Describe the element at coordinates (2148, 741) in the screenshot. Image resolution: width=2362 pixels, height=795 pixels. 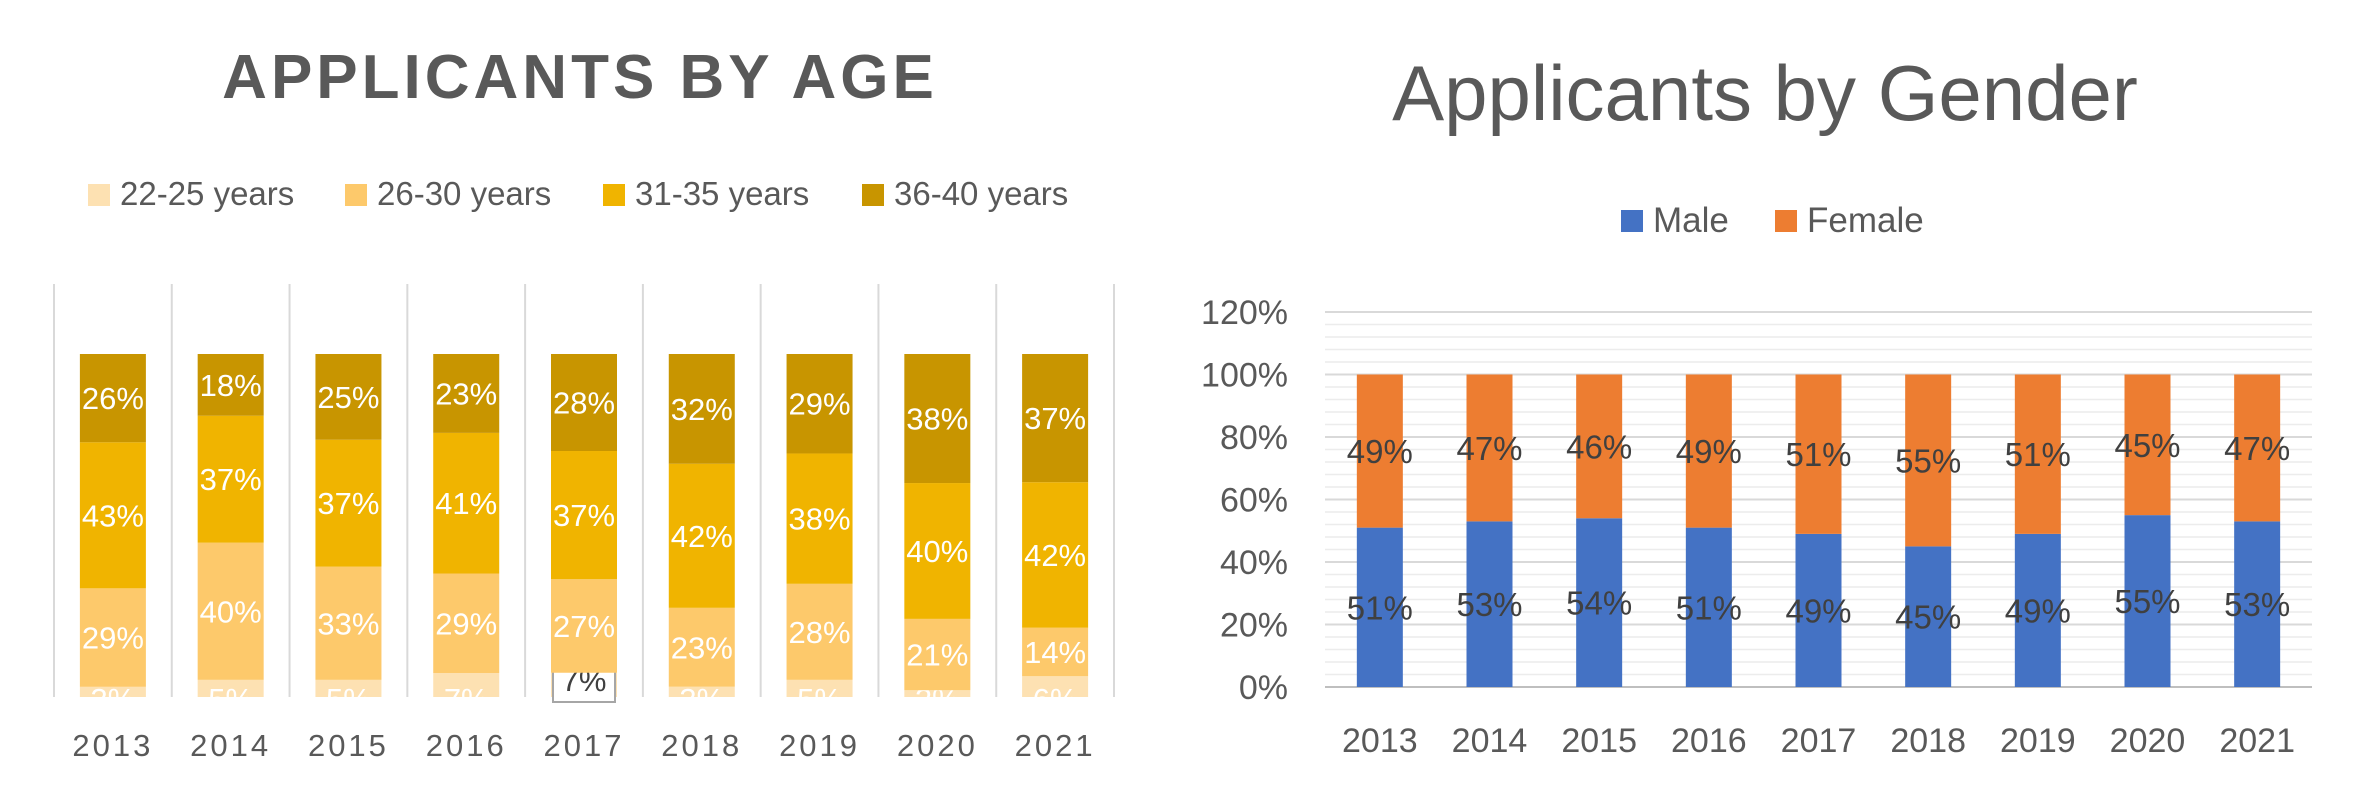
I see `gender-x-tick-label: 2020` at that location.